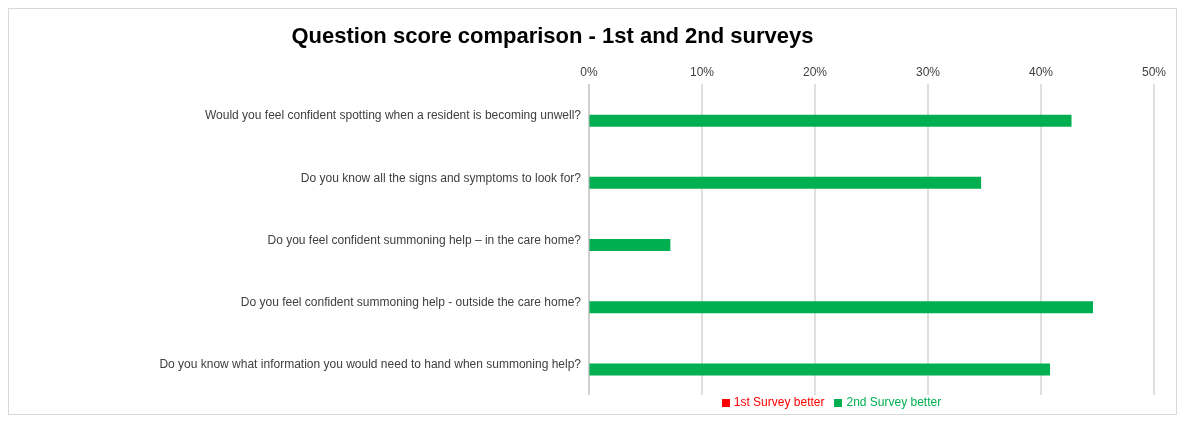 The width and height of the screenshot is (1185, 423). Describe the element at coordinates (393, 115) in the screenshot. I see `y-tick-label: Would you feel confident spotting when a resident is becoming unwell?` at that location.